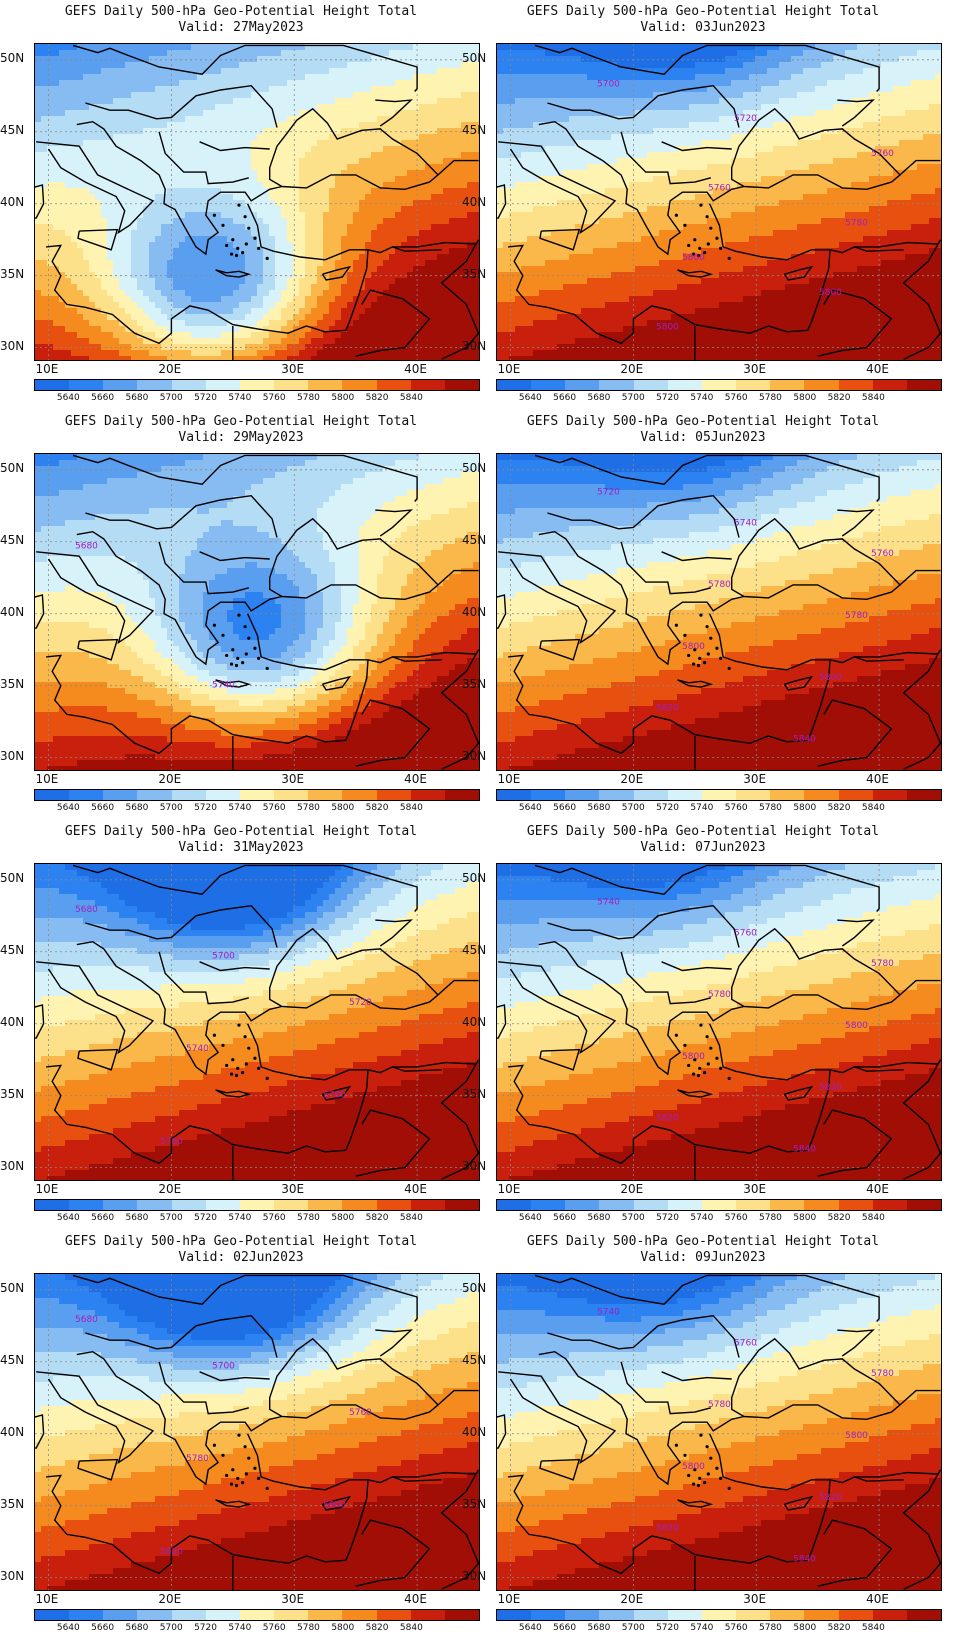 This screenshot has width=964, height=1640. What do you see at coordinates (745, 1343) in the screenshot?
I see `contour-label: 5760` at bounding box center [745, 1343].